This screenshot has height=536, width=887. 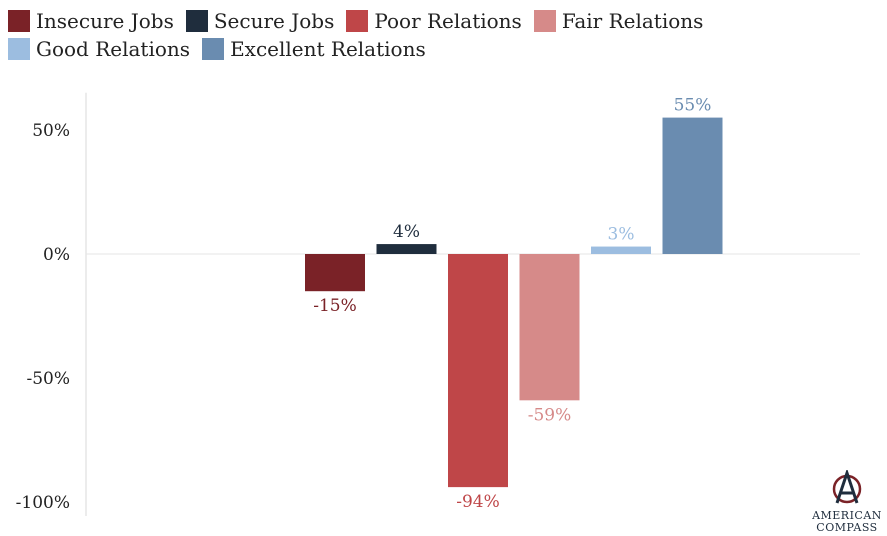 What do you see at coordinates (847, 486) in the screenshot?
I see `compass-a-icon` at bounding box center [847, 486].